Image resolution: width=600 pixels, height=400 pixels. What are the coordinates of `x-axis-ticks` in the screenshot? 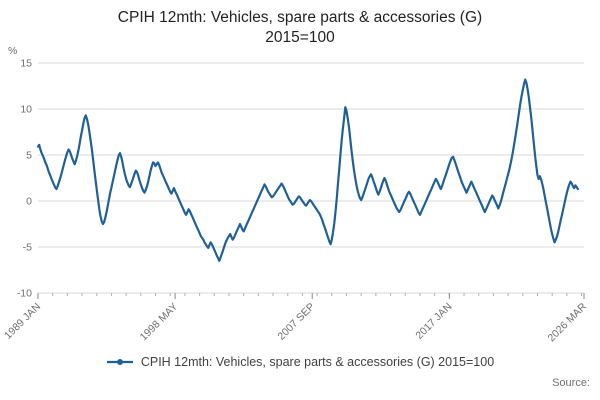 It's located at (311, 295).